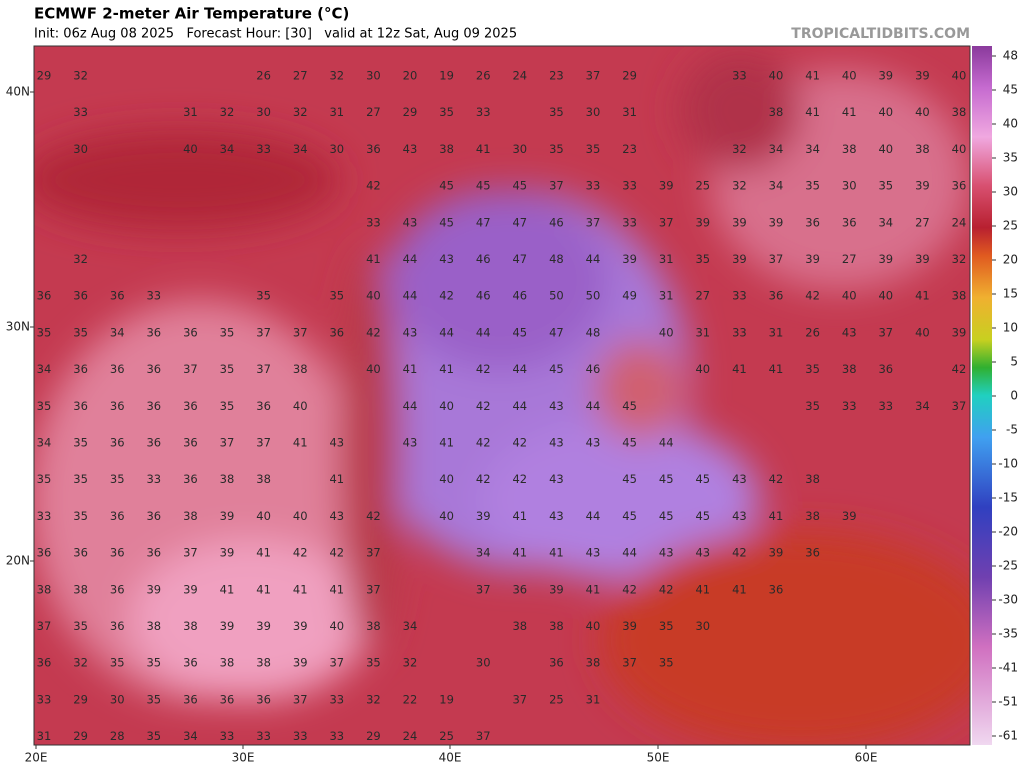 The height and width of the screenshot is (770, 1024). What do you see at coordinates (44, 76) in the screenshot?
I see `temperature-value: 29` at bounding box center [44, 76].